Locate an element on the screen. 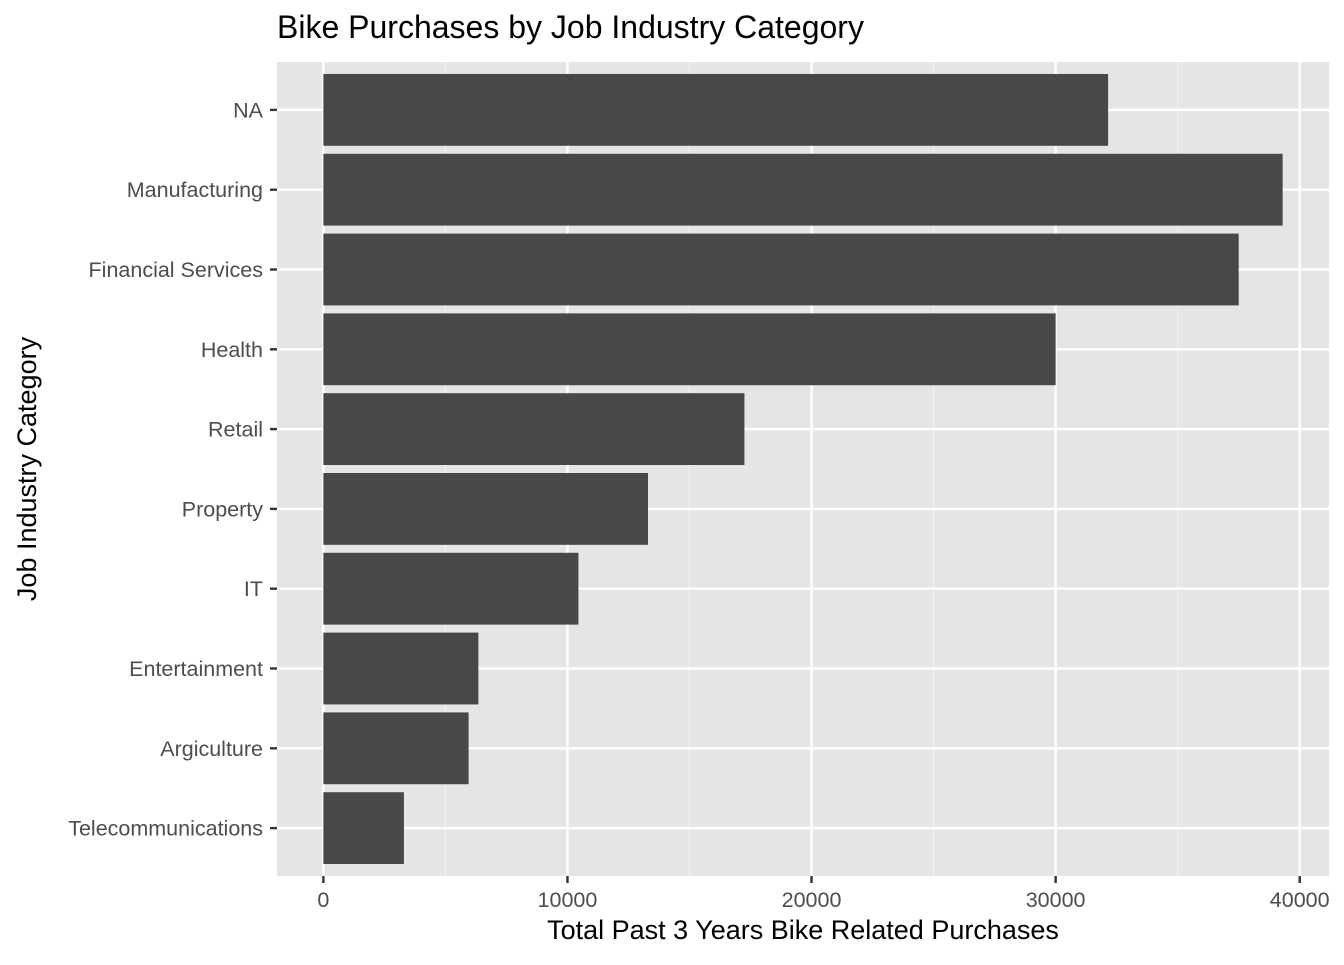 The image size is (1344, 965). y-axis-title: Job Industry Category is located at coordinates (27, 468).